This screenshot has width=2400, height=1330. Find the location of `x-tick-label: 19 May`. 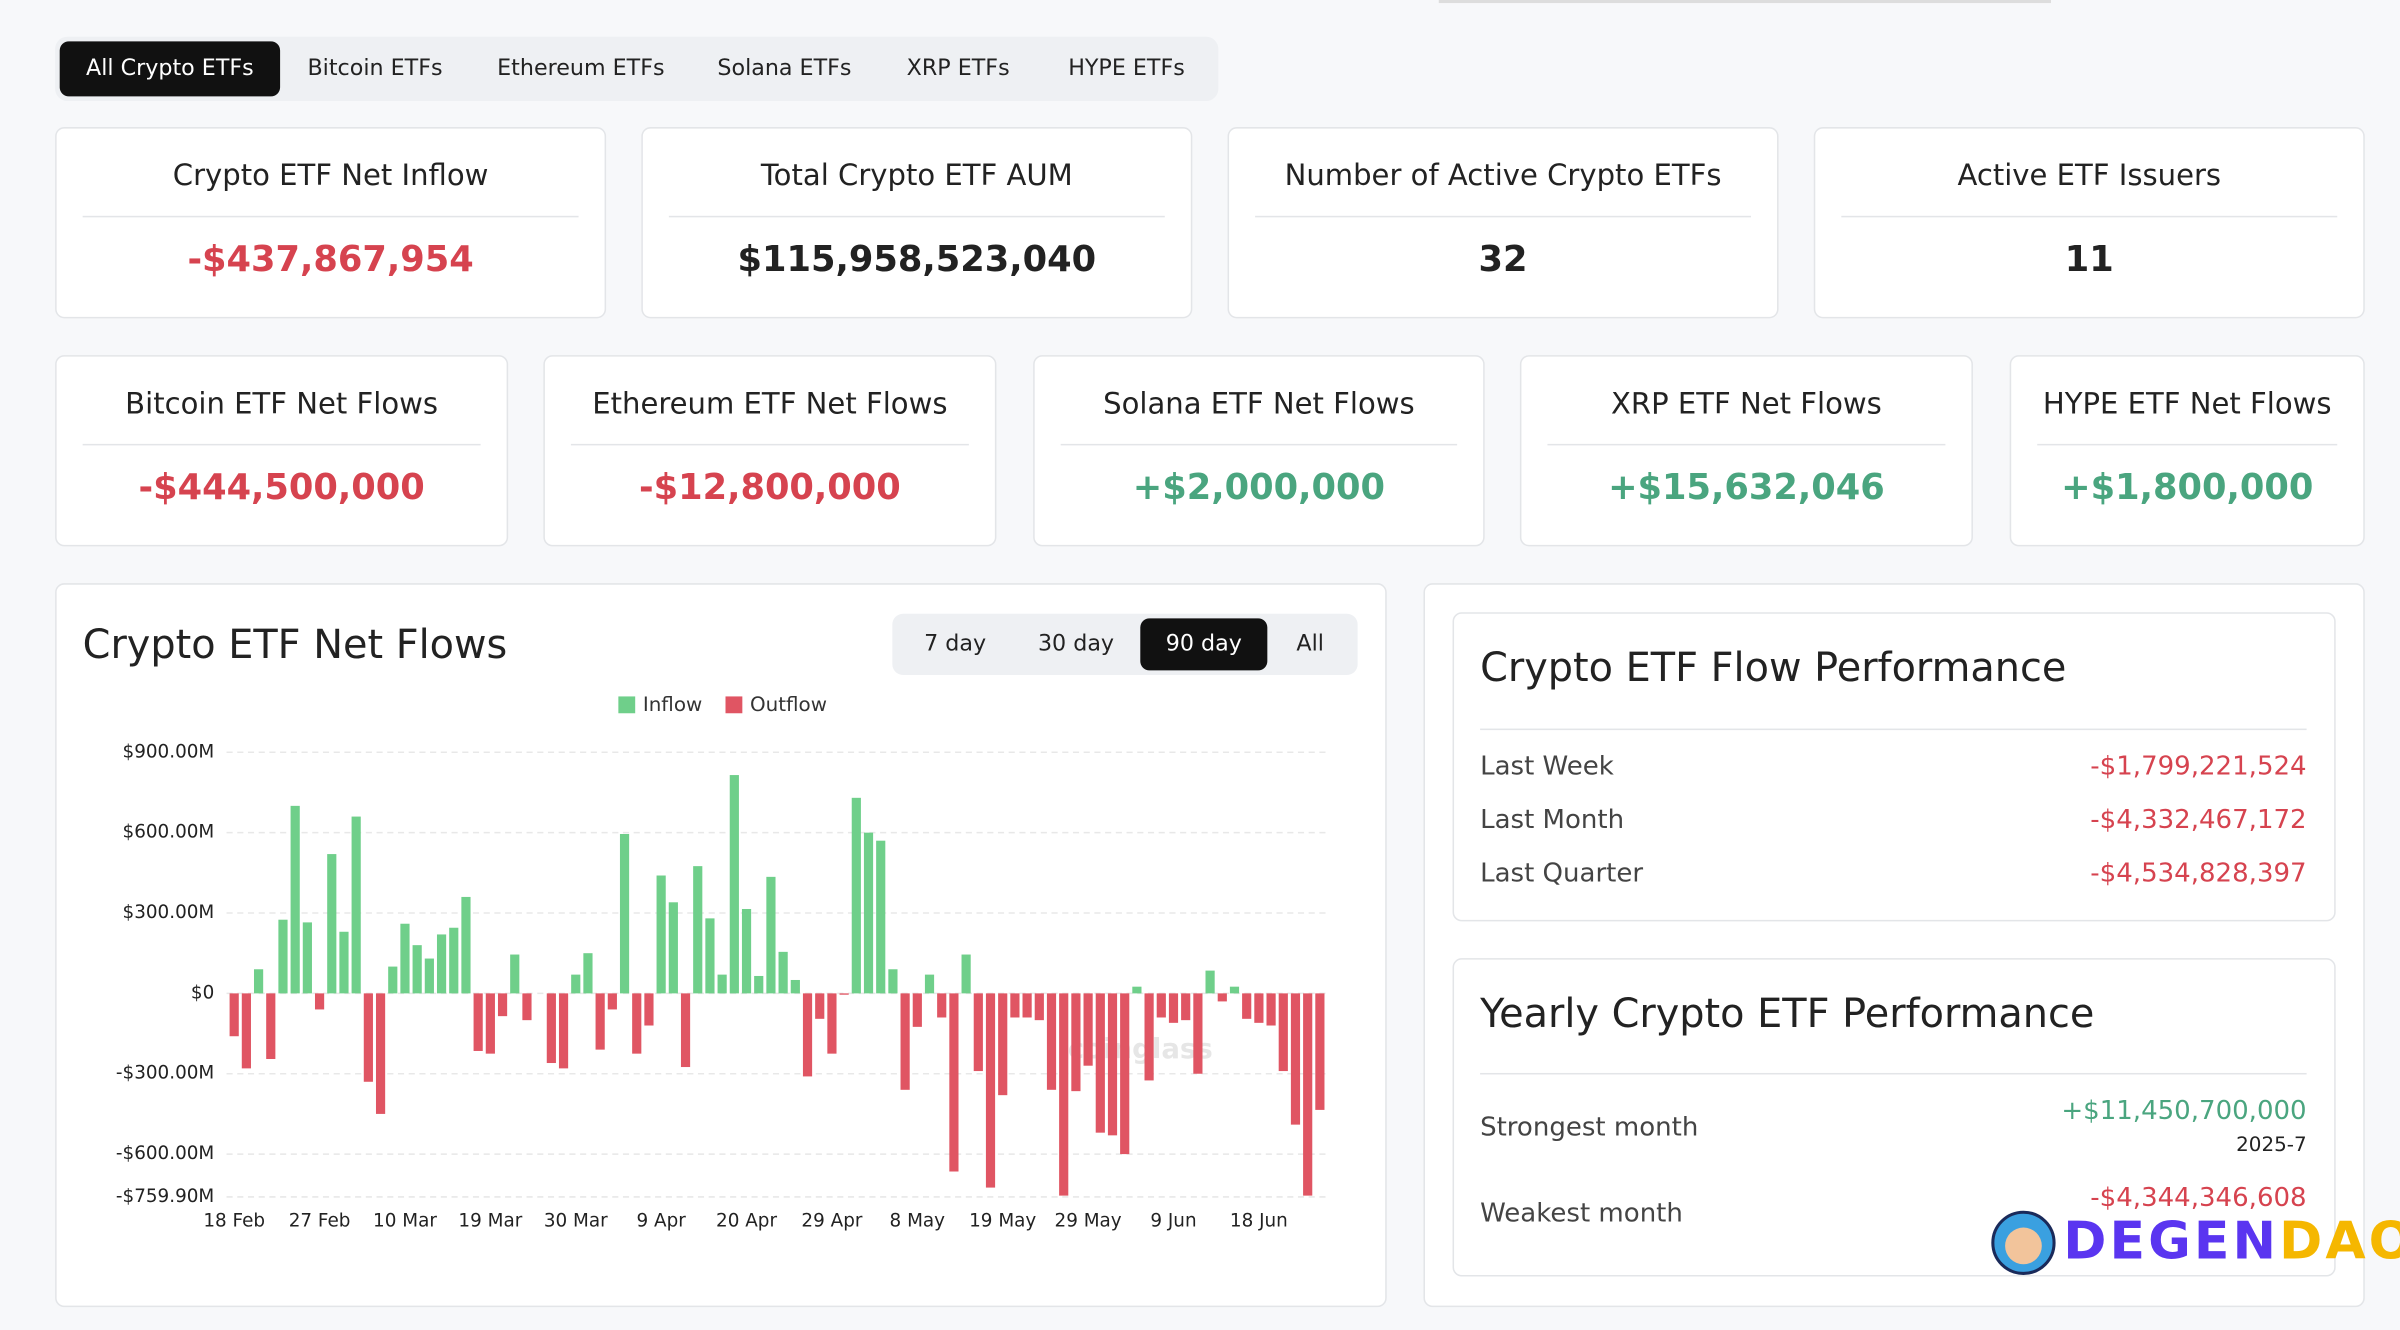

x-tick-label: 19 May is located at coordinates (1002, 1220).